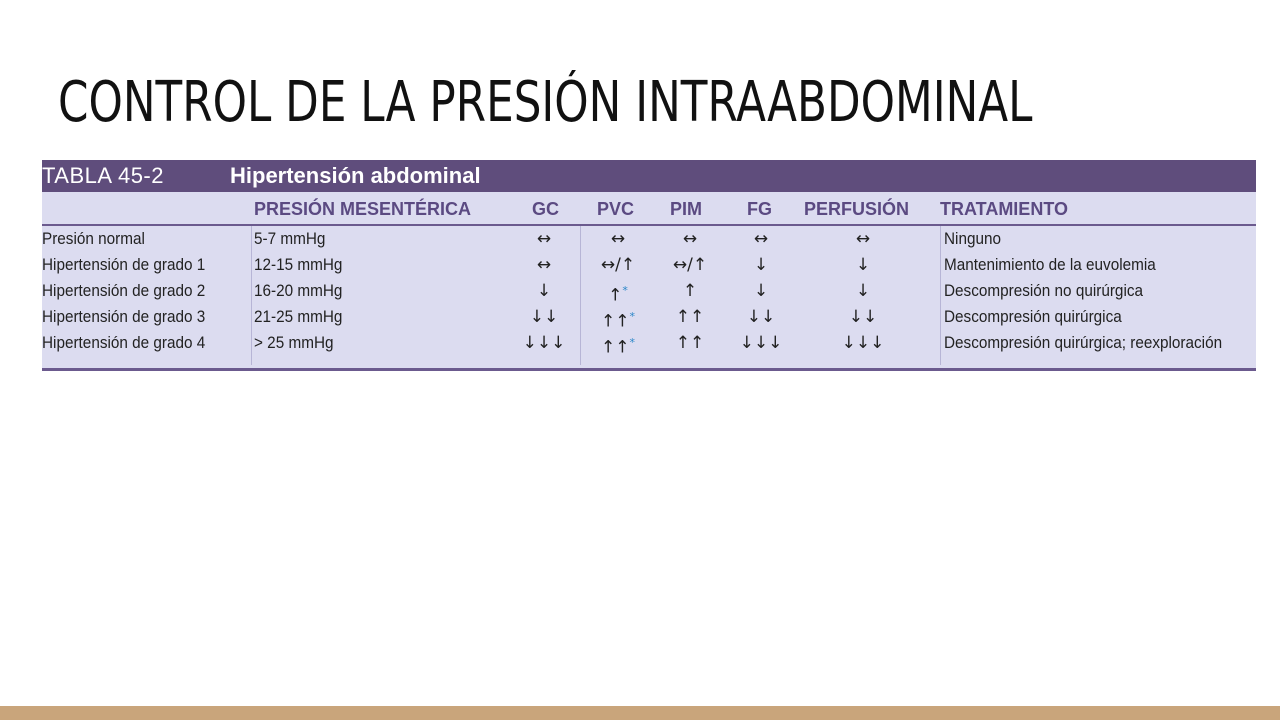 The height and width of the screenshot is (720, 1280). I want to click on mesenteric-pressure-cell: 21-25 mmHg, so click(298, 316).